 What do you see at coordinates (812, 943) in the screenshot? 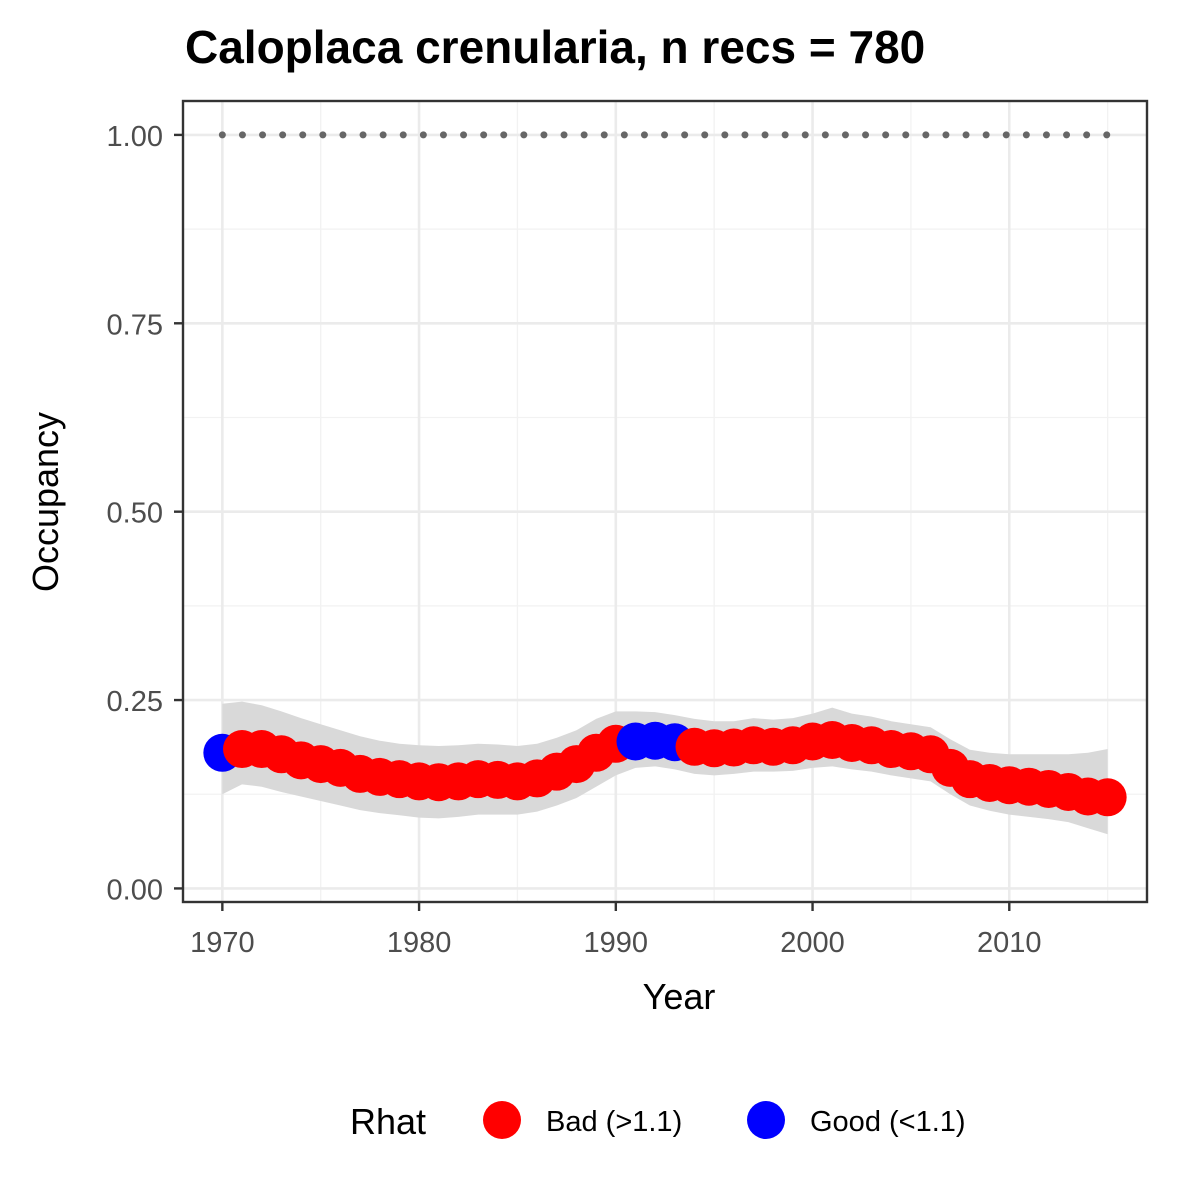
I see `x-tick-label: 2000` at bounding box center [812, 943].